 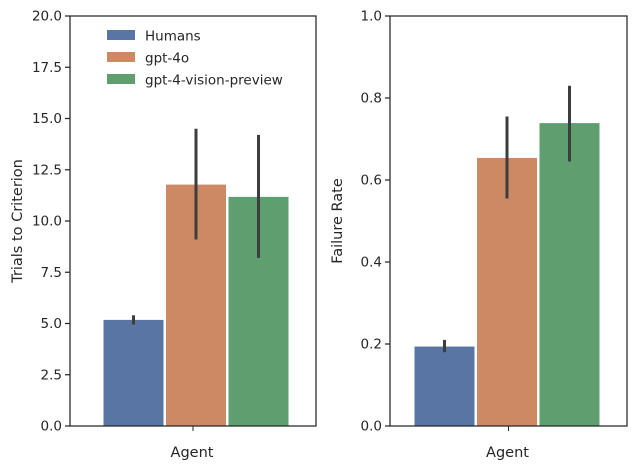 What do you see at coordinates (18, 221) in the screenshot?
I see `y-axis-label: Trials to Criterion` at bounding box center [18, 221].